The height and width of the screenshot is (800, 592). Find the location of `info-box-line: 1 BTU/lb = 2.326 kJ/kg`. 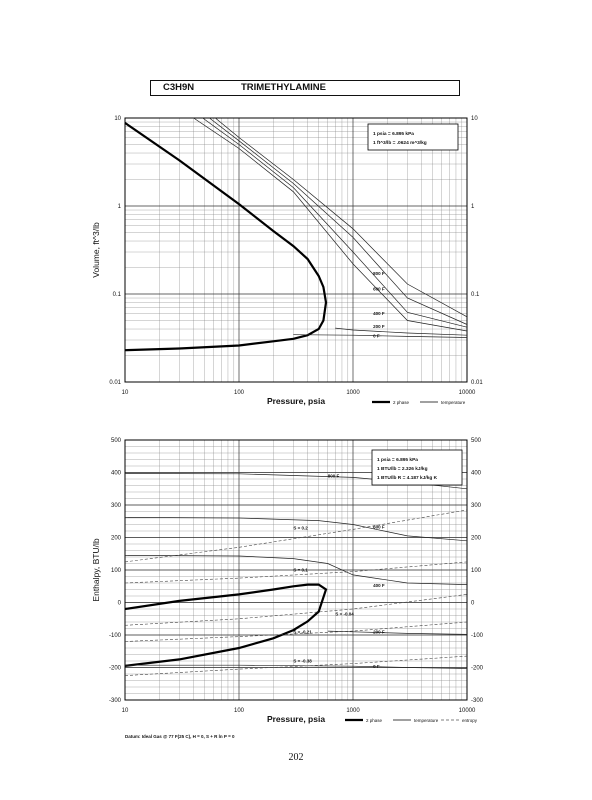

info-box-line: 1 BTU/lb = 2.326 kJ/kg is located at coordinates (402, 469).